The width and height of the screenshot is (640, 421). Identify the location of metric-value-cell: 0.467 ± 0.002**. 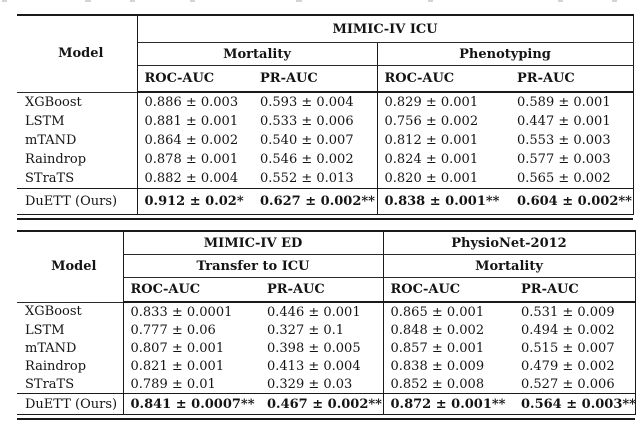
(321, 404).